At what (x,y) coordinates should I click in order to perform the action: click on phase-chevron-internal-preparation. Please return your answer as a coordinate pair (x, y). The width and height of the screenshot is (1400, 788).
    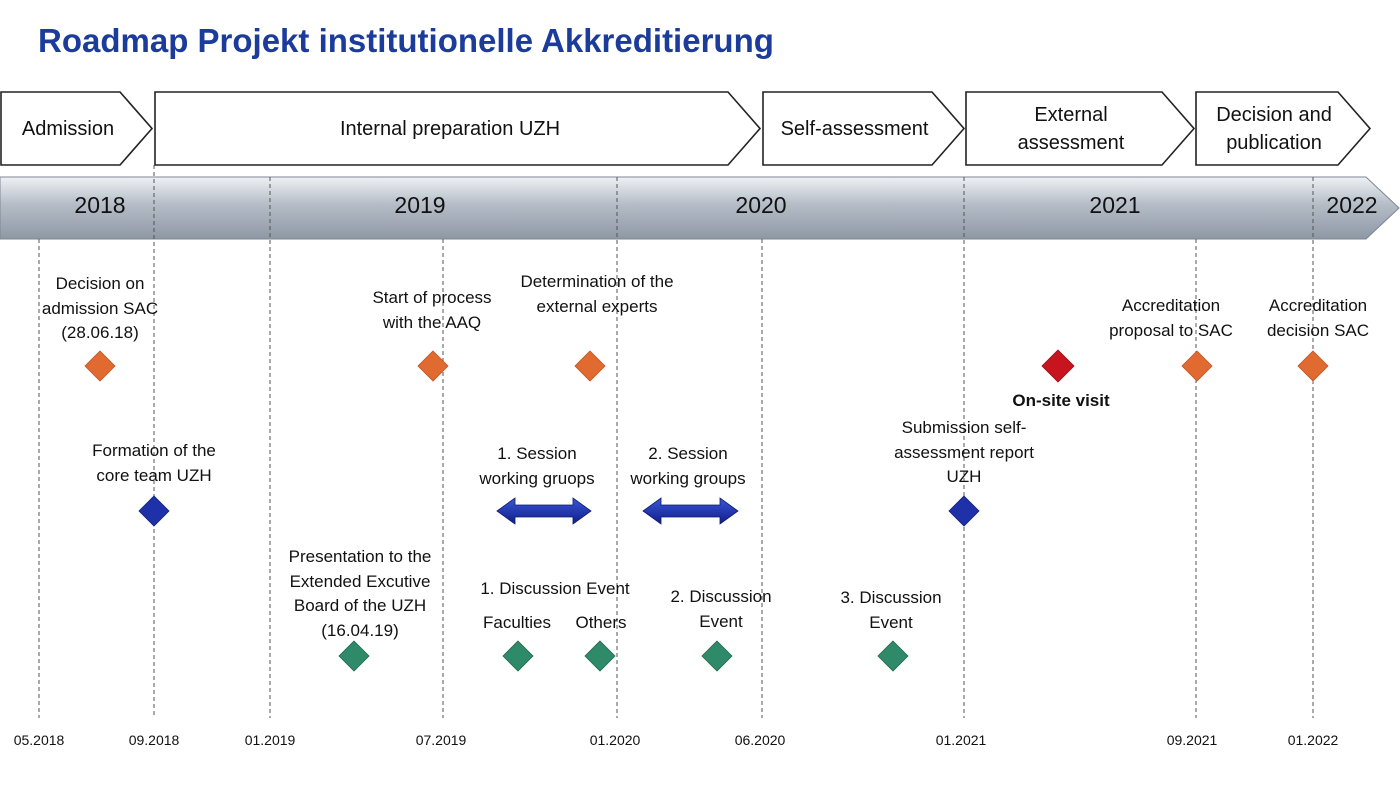
    Looking at the image, I should click on (458, 128).